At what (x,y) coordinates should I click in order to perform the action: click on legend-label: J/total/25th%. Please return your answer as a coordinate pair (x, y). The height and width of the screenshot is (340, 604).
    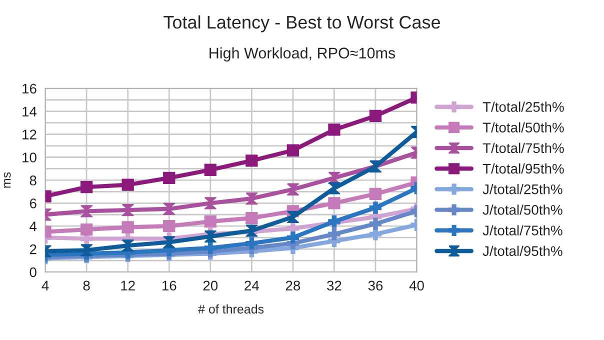
    Looking at the image, I should click on (522, 189).